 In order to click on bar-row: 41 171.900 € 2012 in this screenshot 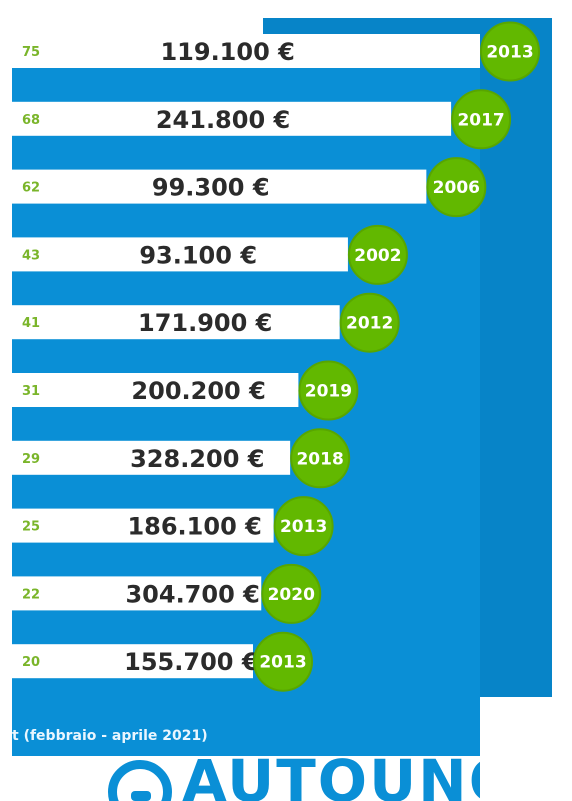, I will do `click(206, 322)`.